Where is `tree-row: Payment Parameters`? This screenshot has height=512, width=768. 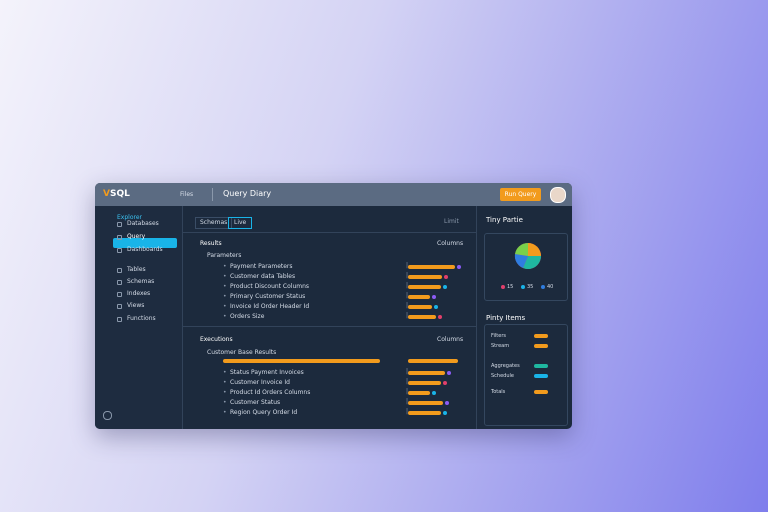
tree-row: Payment Parameters is located at coordinates (261, 266).